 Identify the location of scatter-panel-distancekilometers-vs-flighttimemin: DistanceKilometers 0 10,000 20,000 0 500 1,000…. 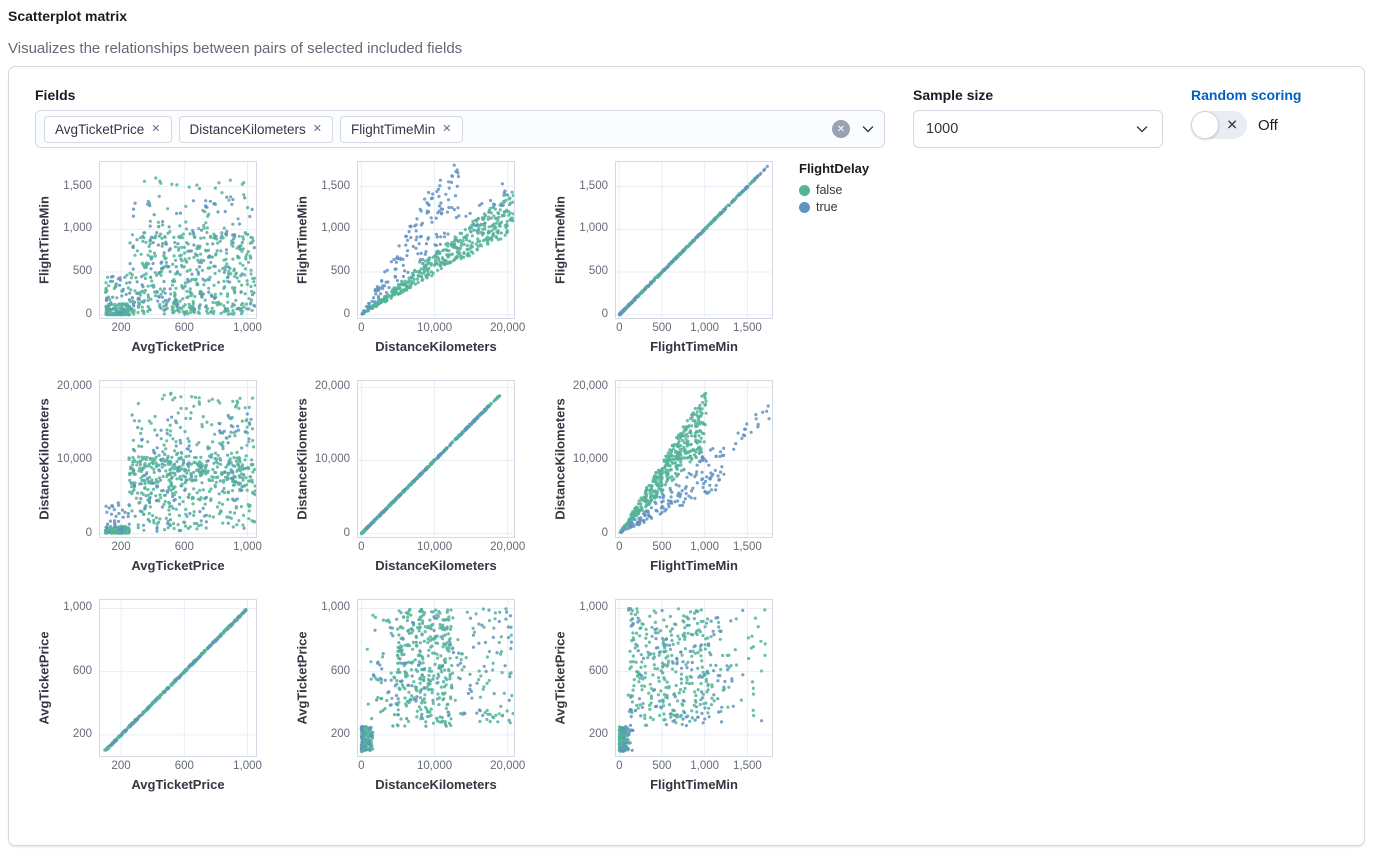
(665, 476).